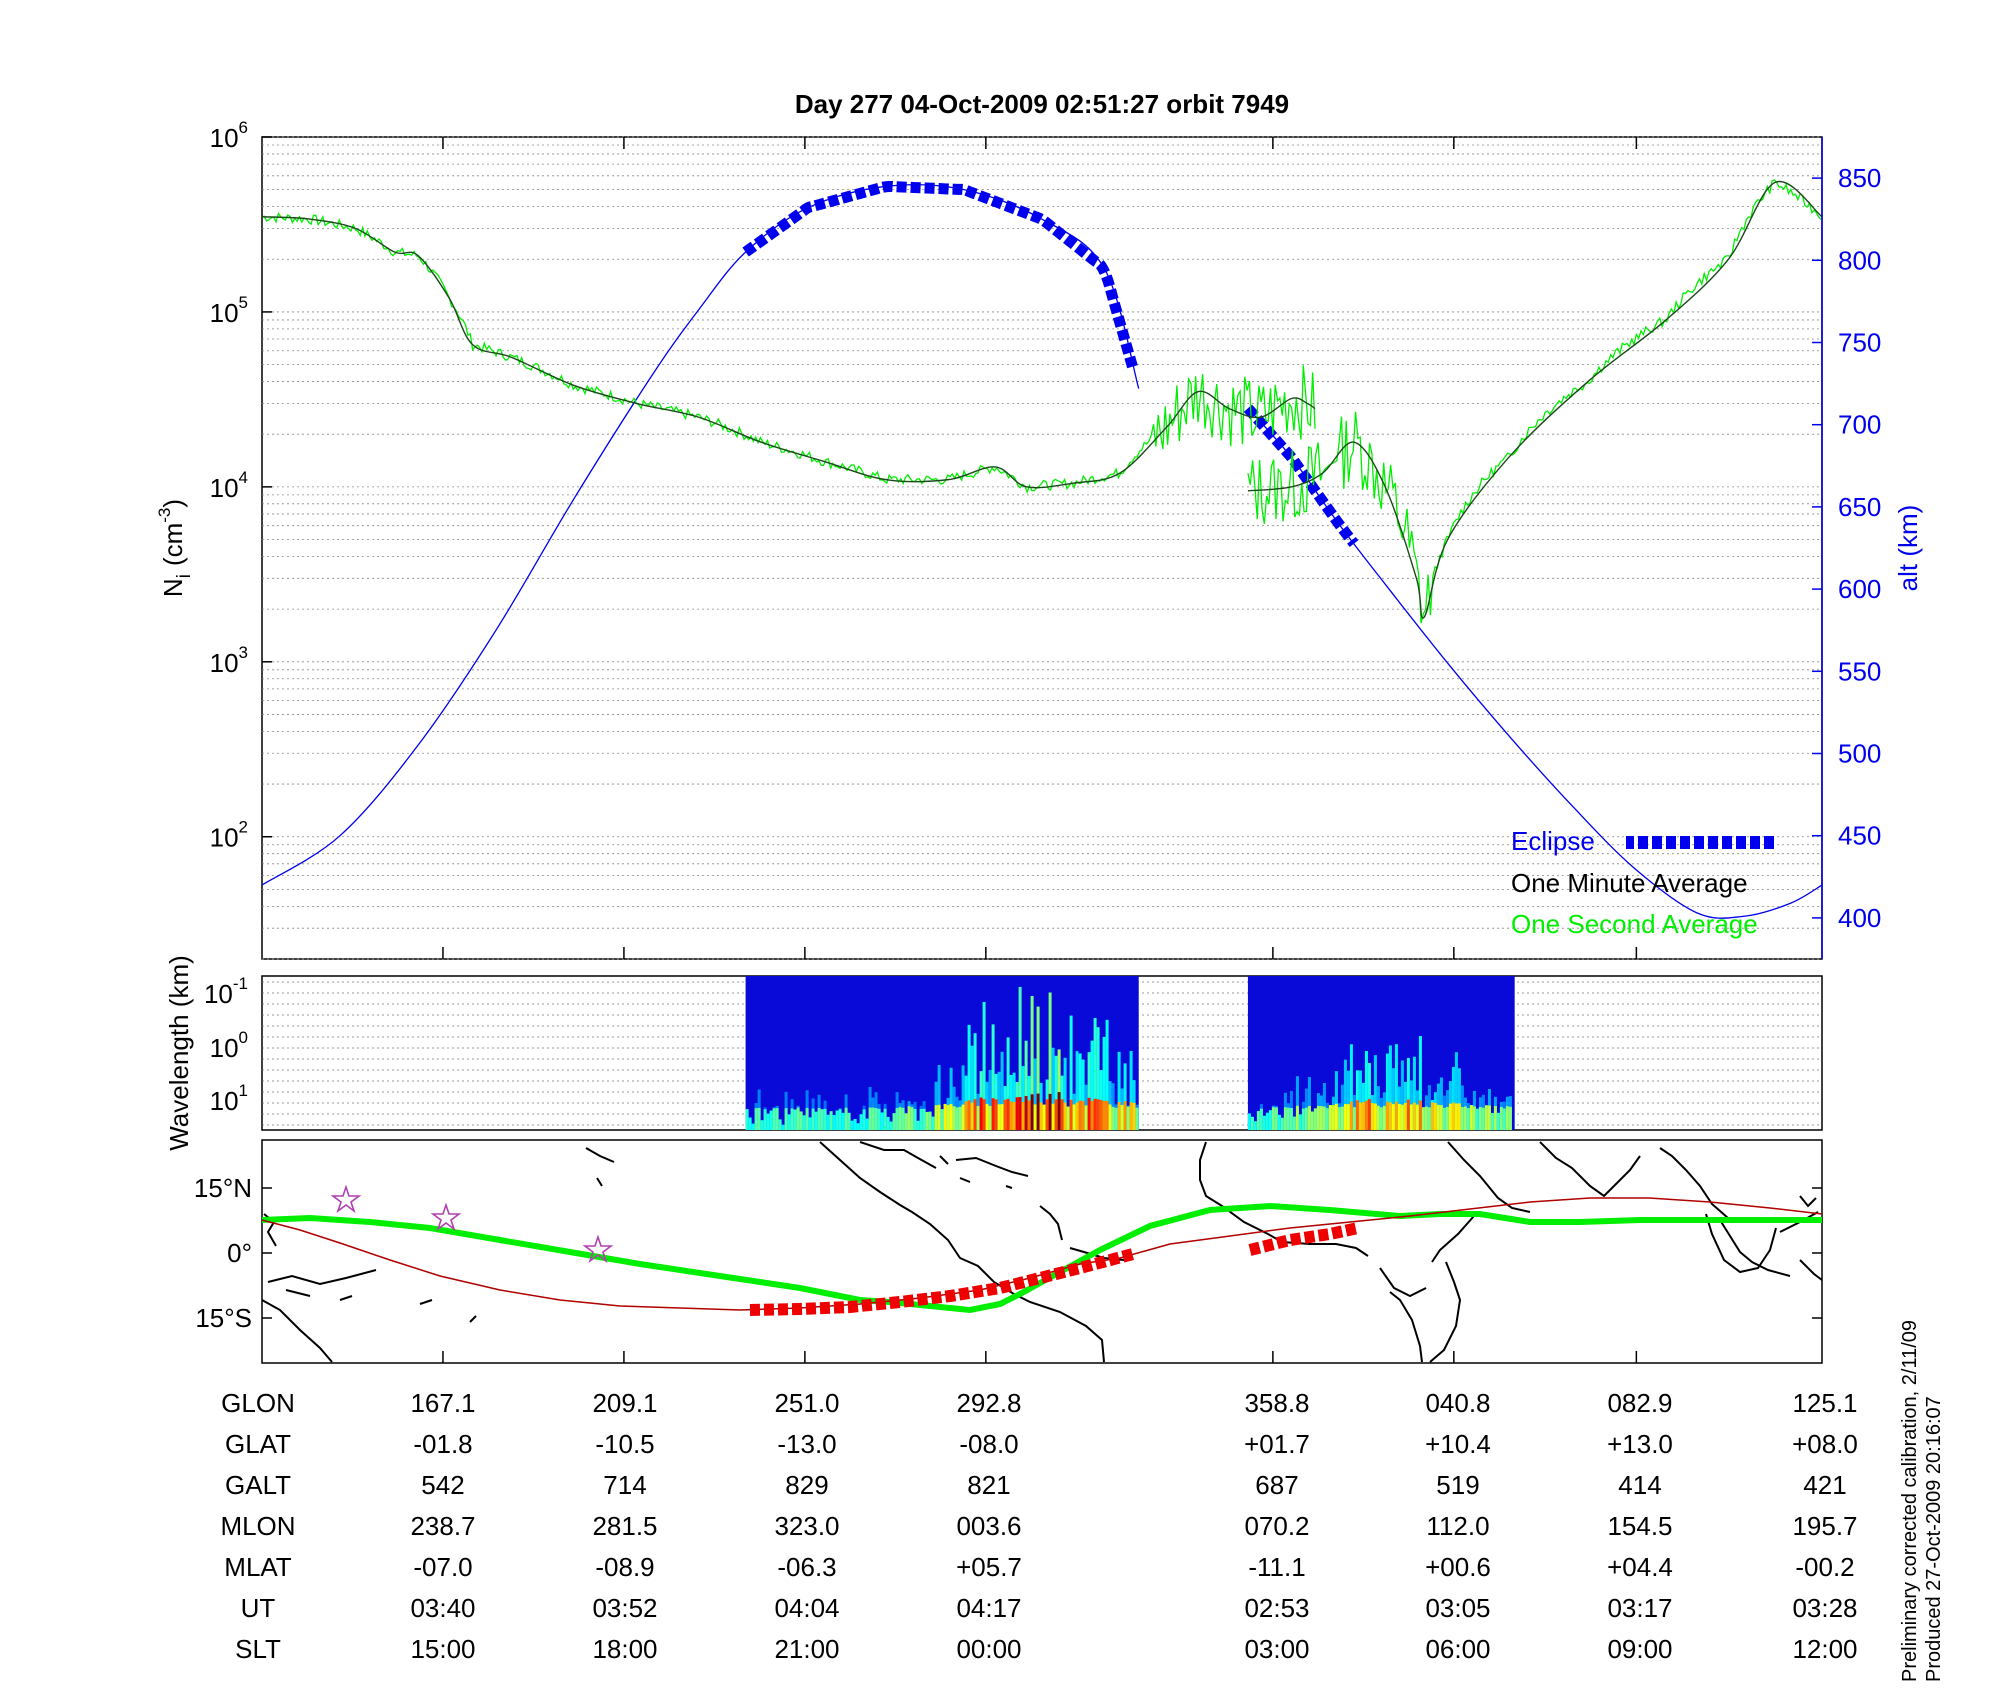 Image resolution: width=2000 pixels, height=1700 pixels. I want to click on table-cell: 082.9, so click(1639, 1403).